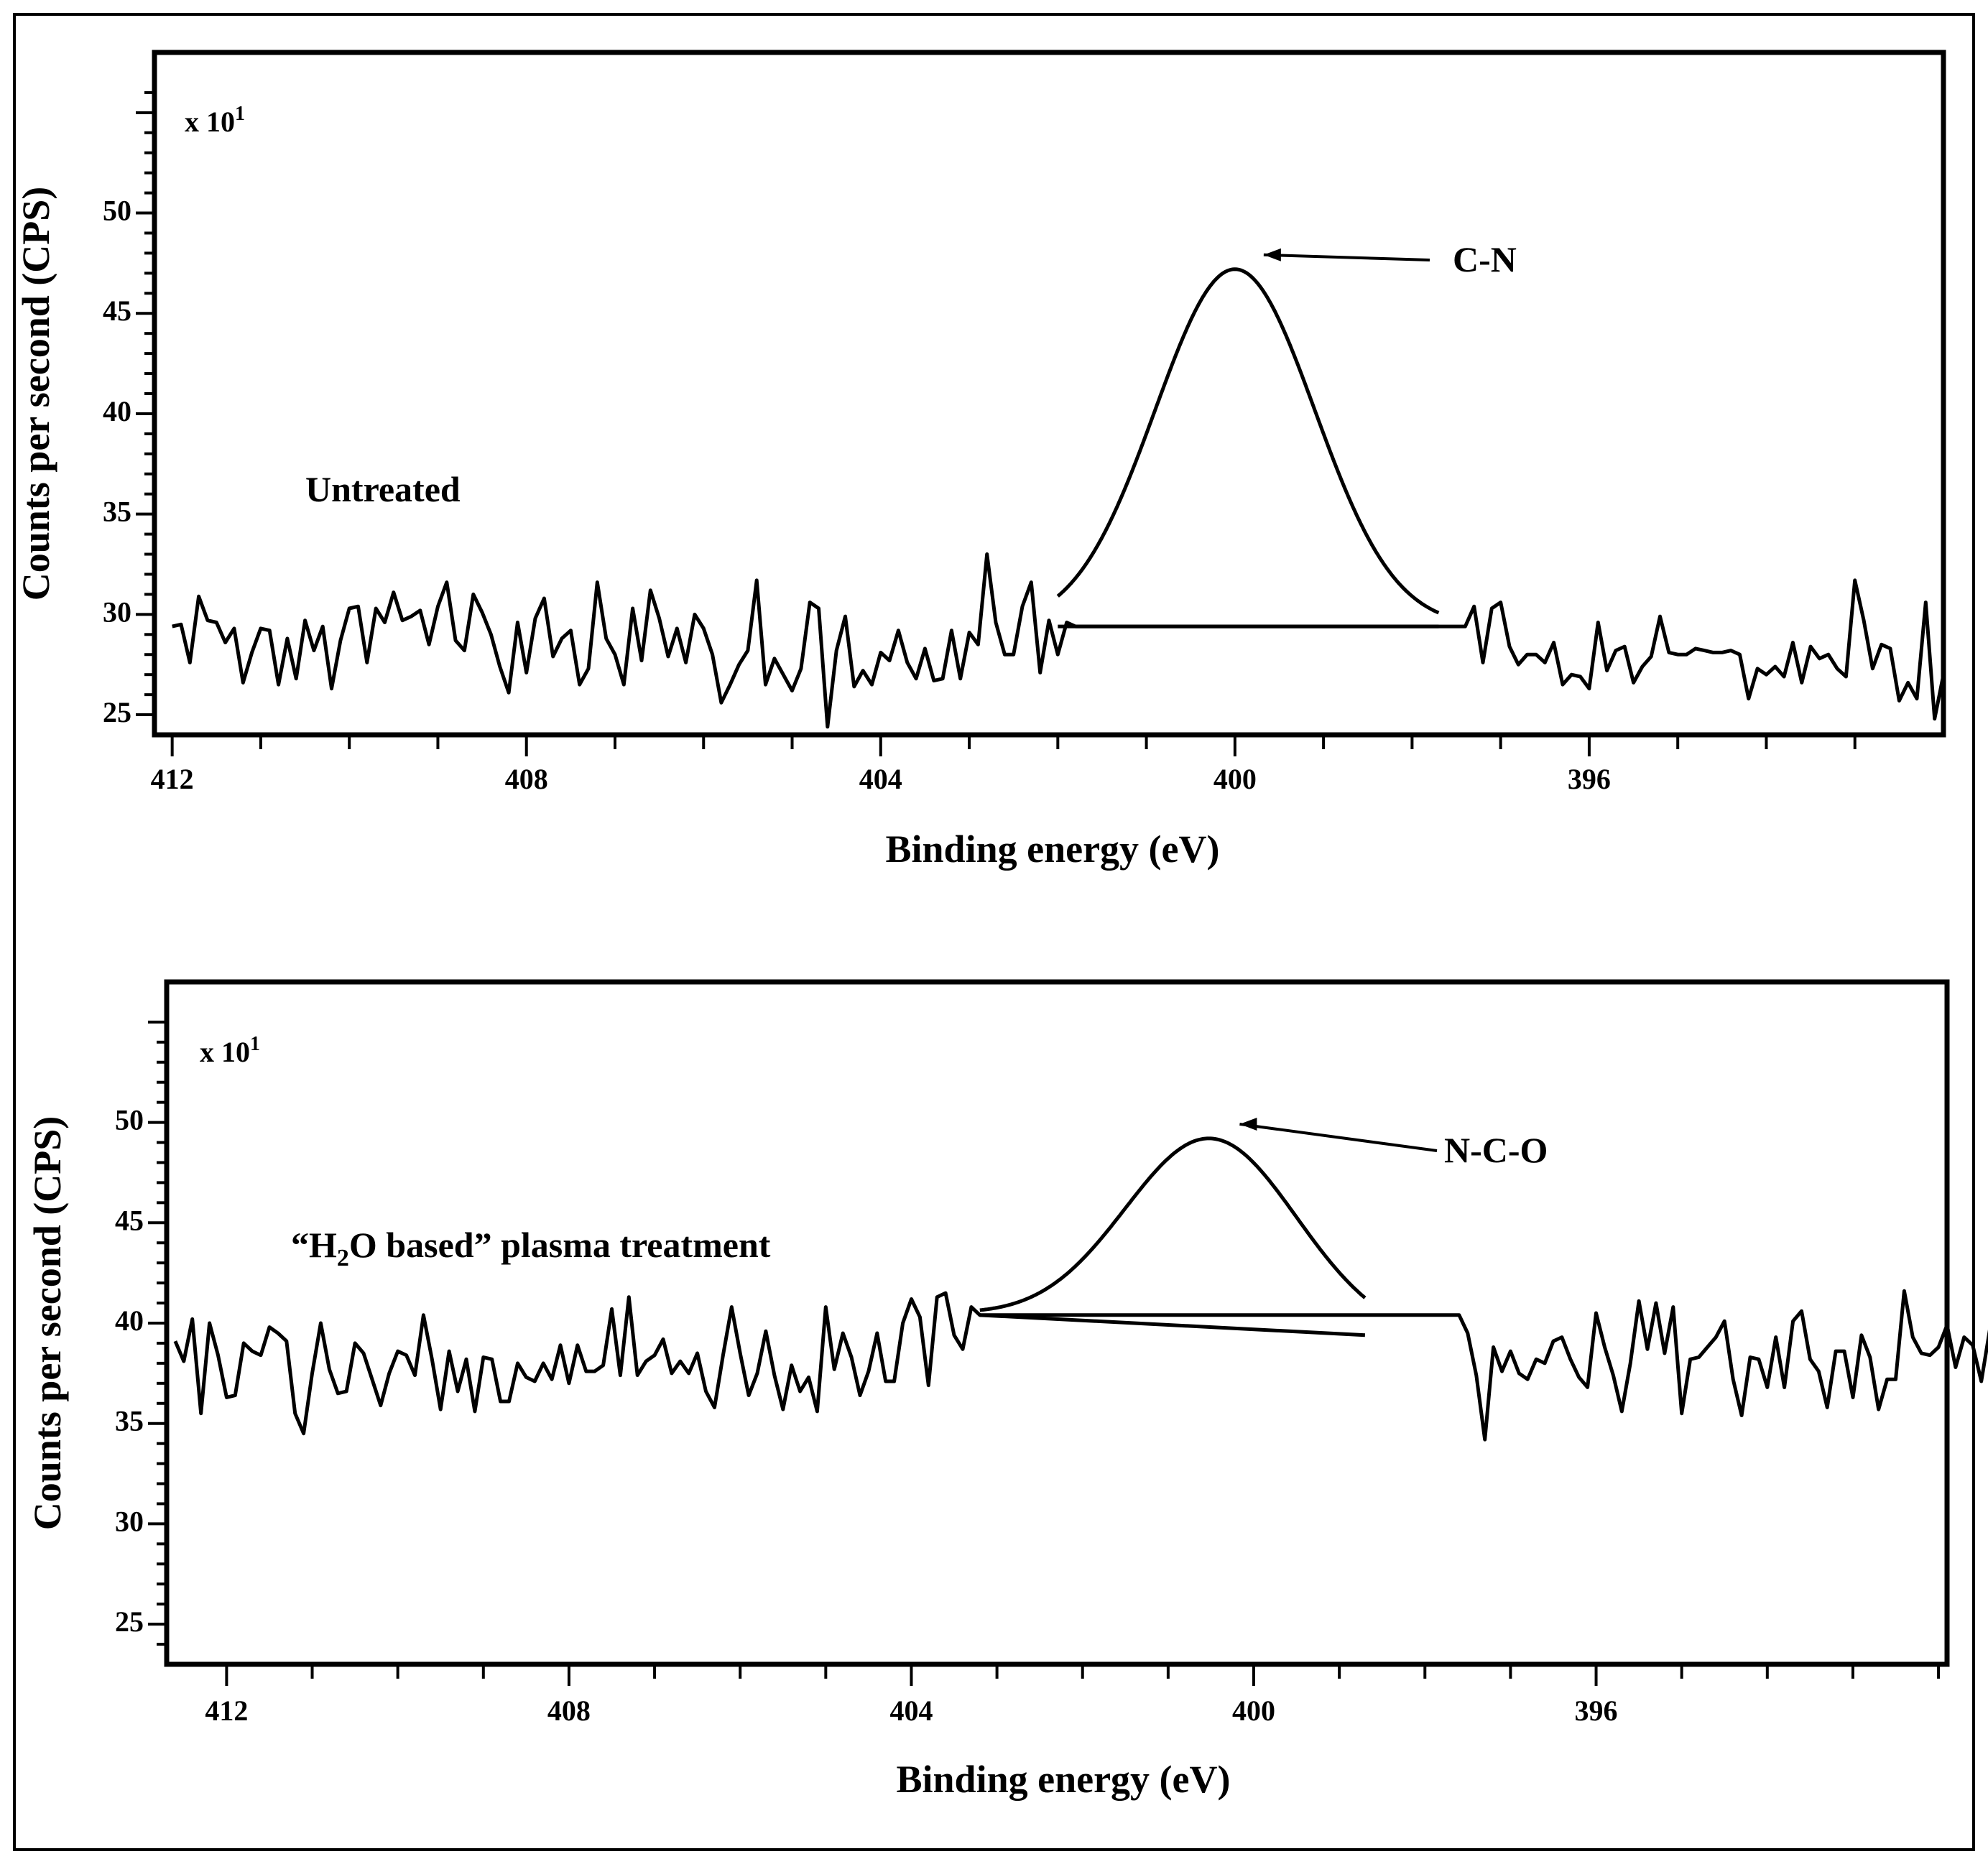  I want to click on sample-label: “H2O based” plasma treatment, so click(531, 1248).